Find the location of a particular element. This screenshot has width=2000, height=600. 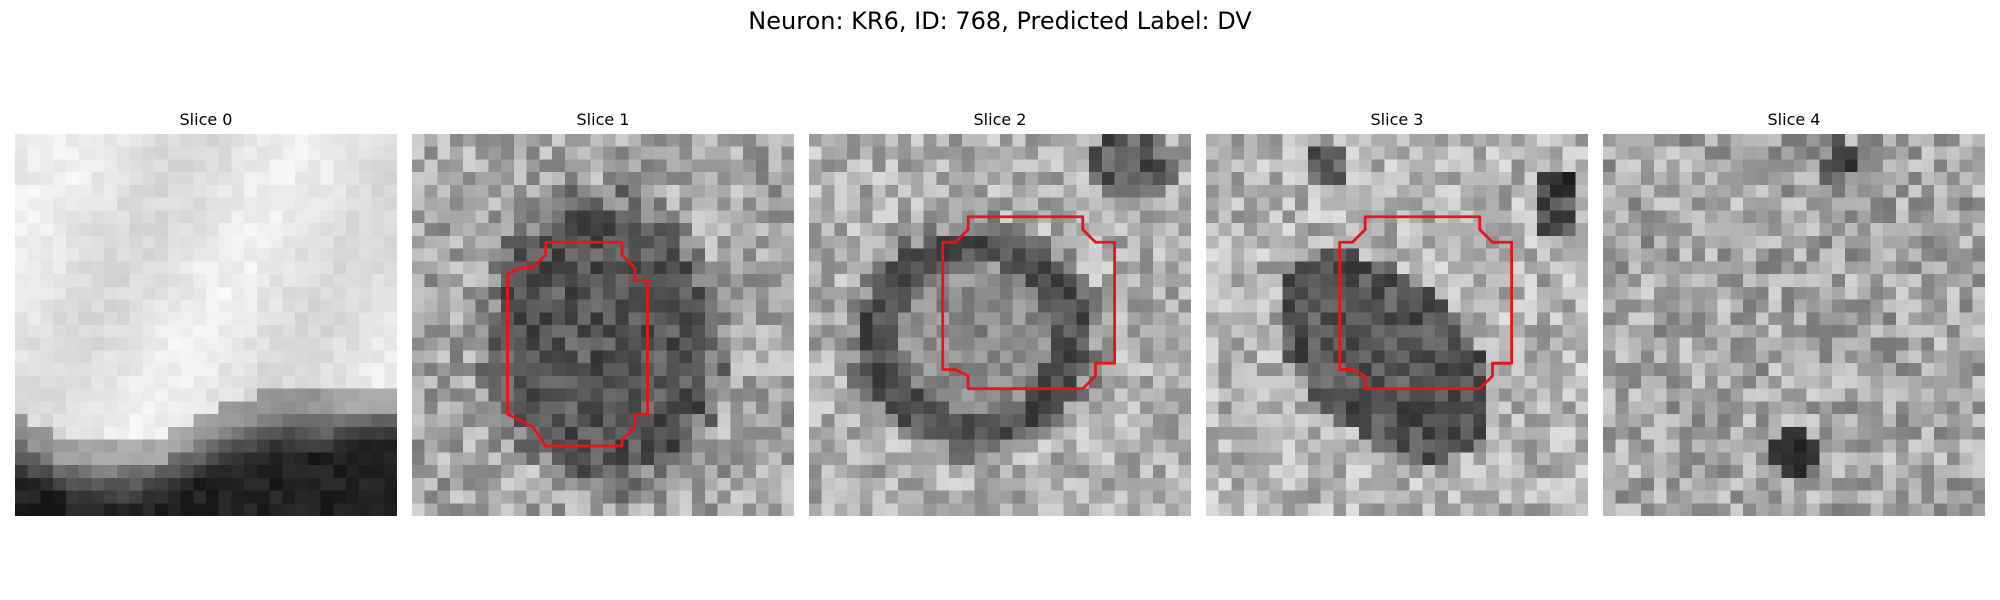

slice-3-pixel-grid is located at coordinates (1397, 325).